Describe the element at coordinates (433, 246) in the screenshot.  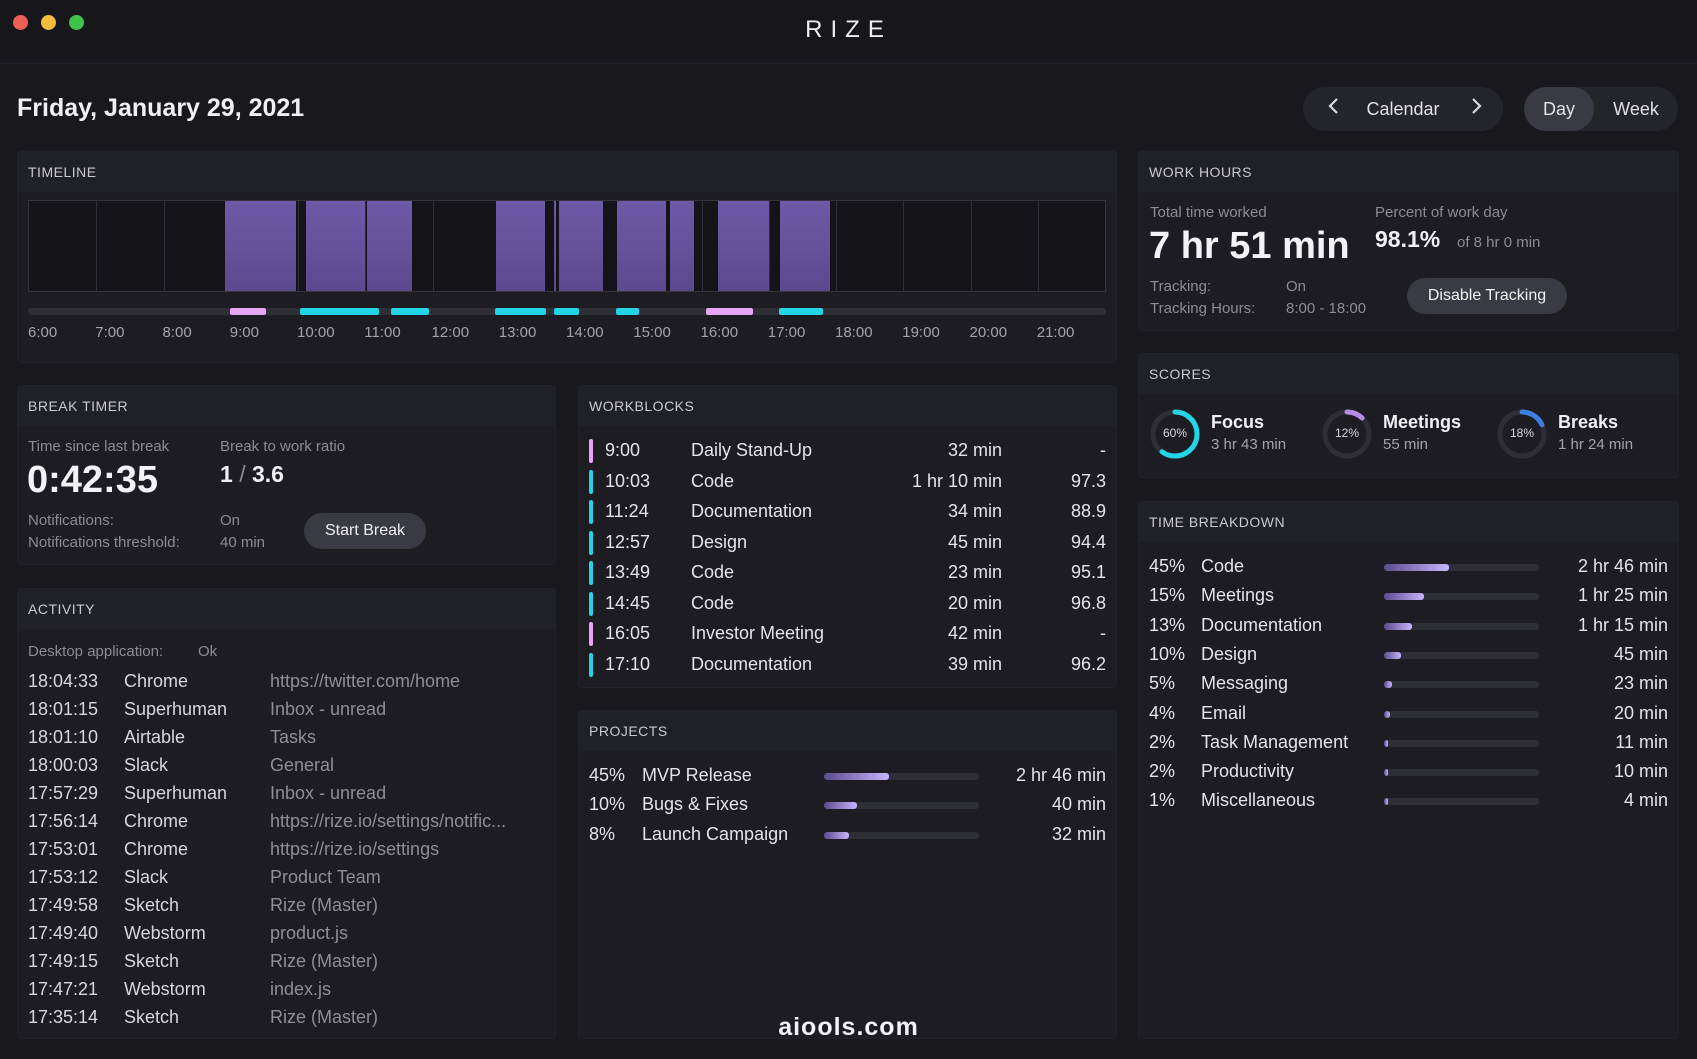
I see `timeline-hour-gridline` at that location.